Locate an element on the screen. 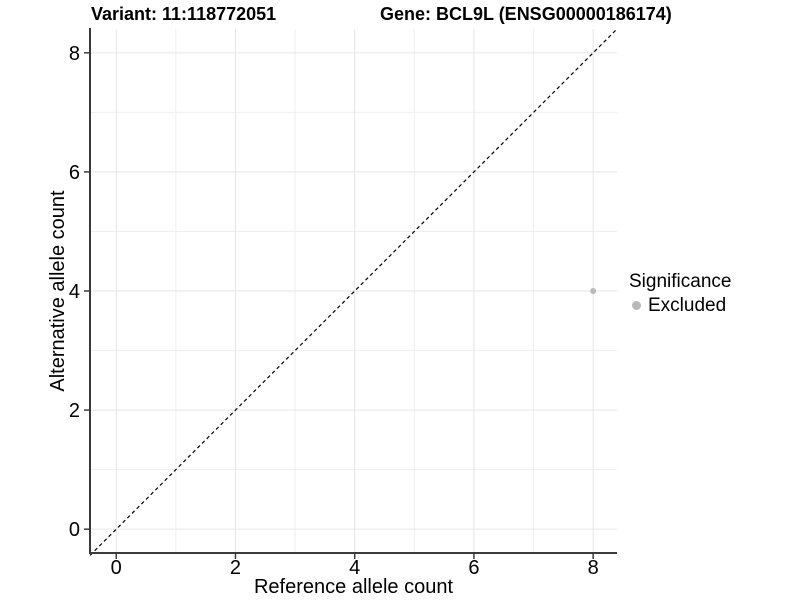 This screenshot has height=600, width=800. x-tick-label: 2 is located at coordinates (235, 568).